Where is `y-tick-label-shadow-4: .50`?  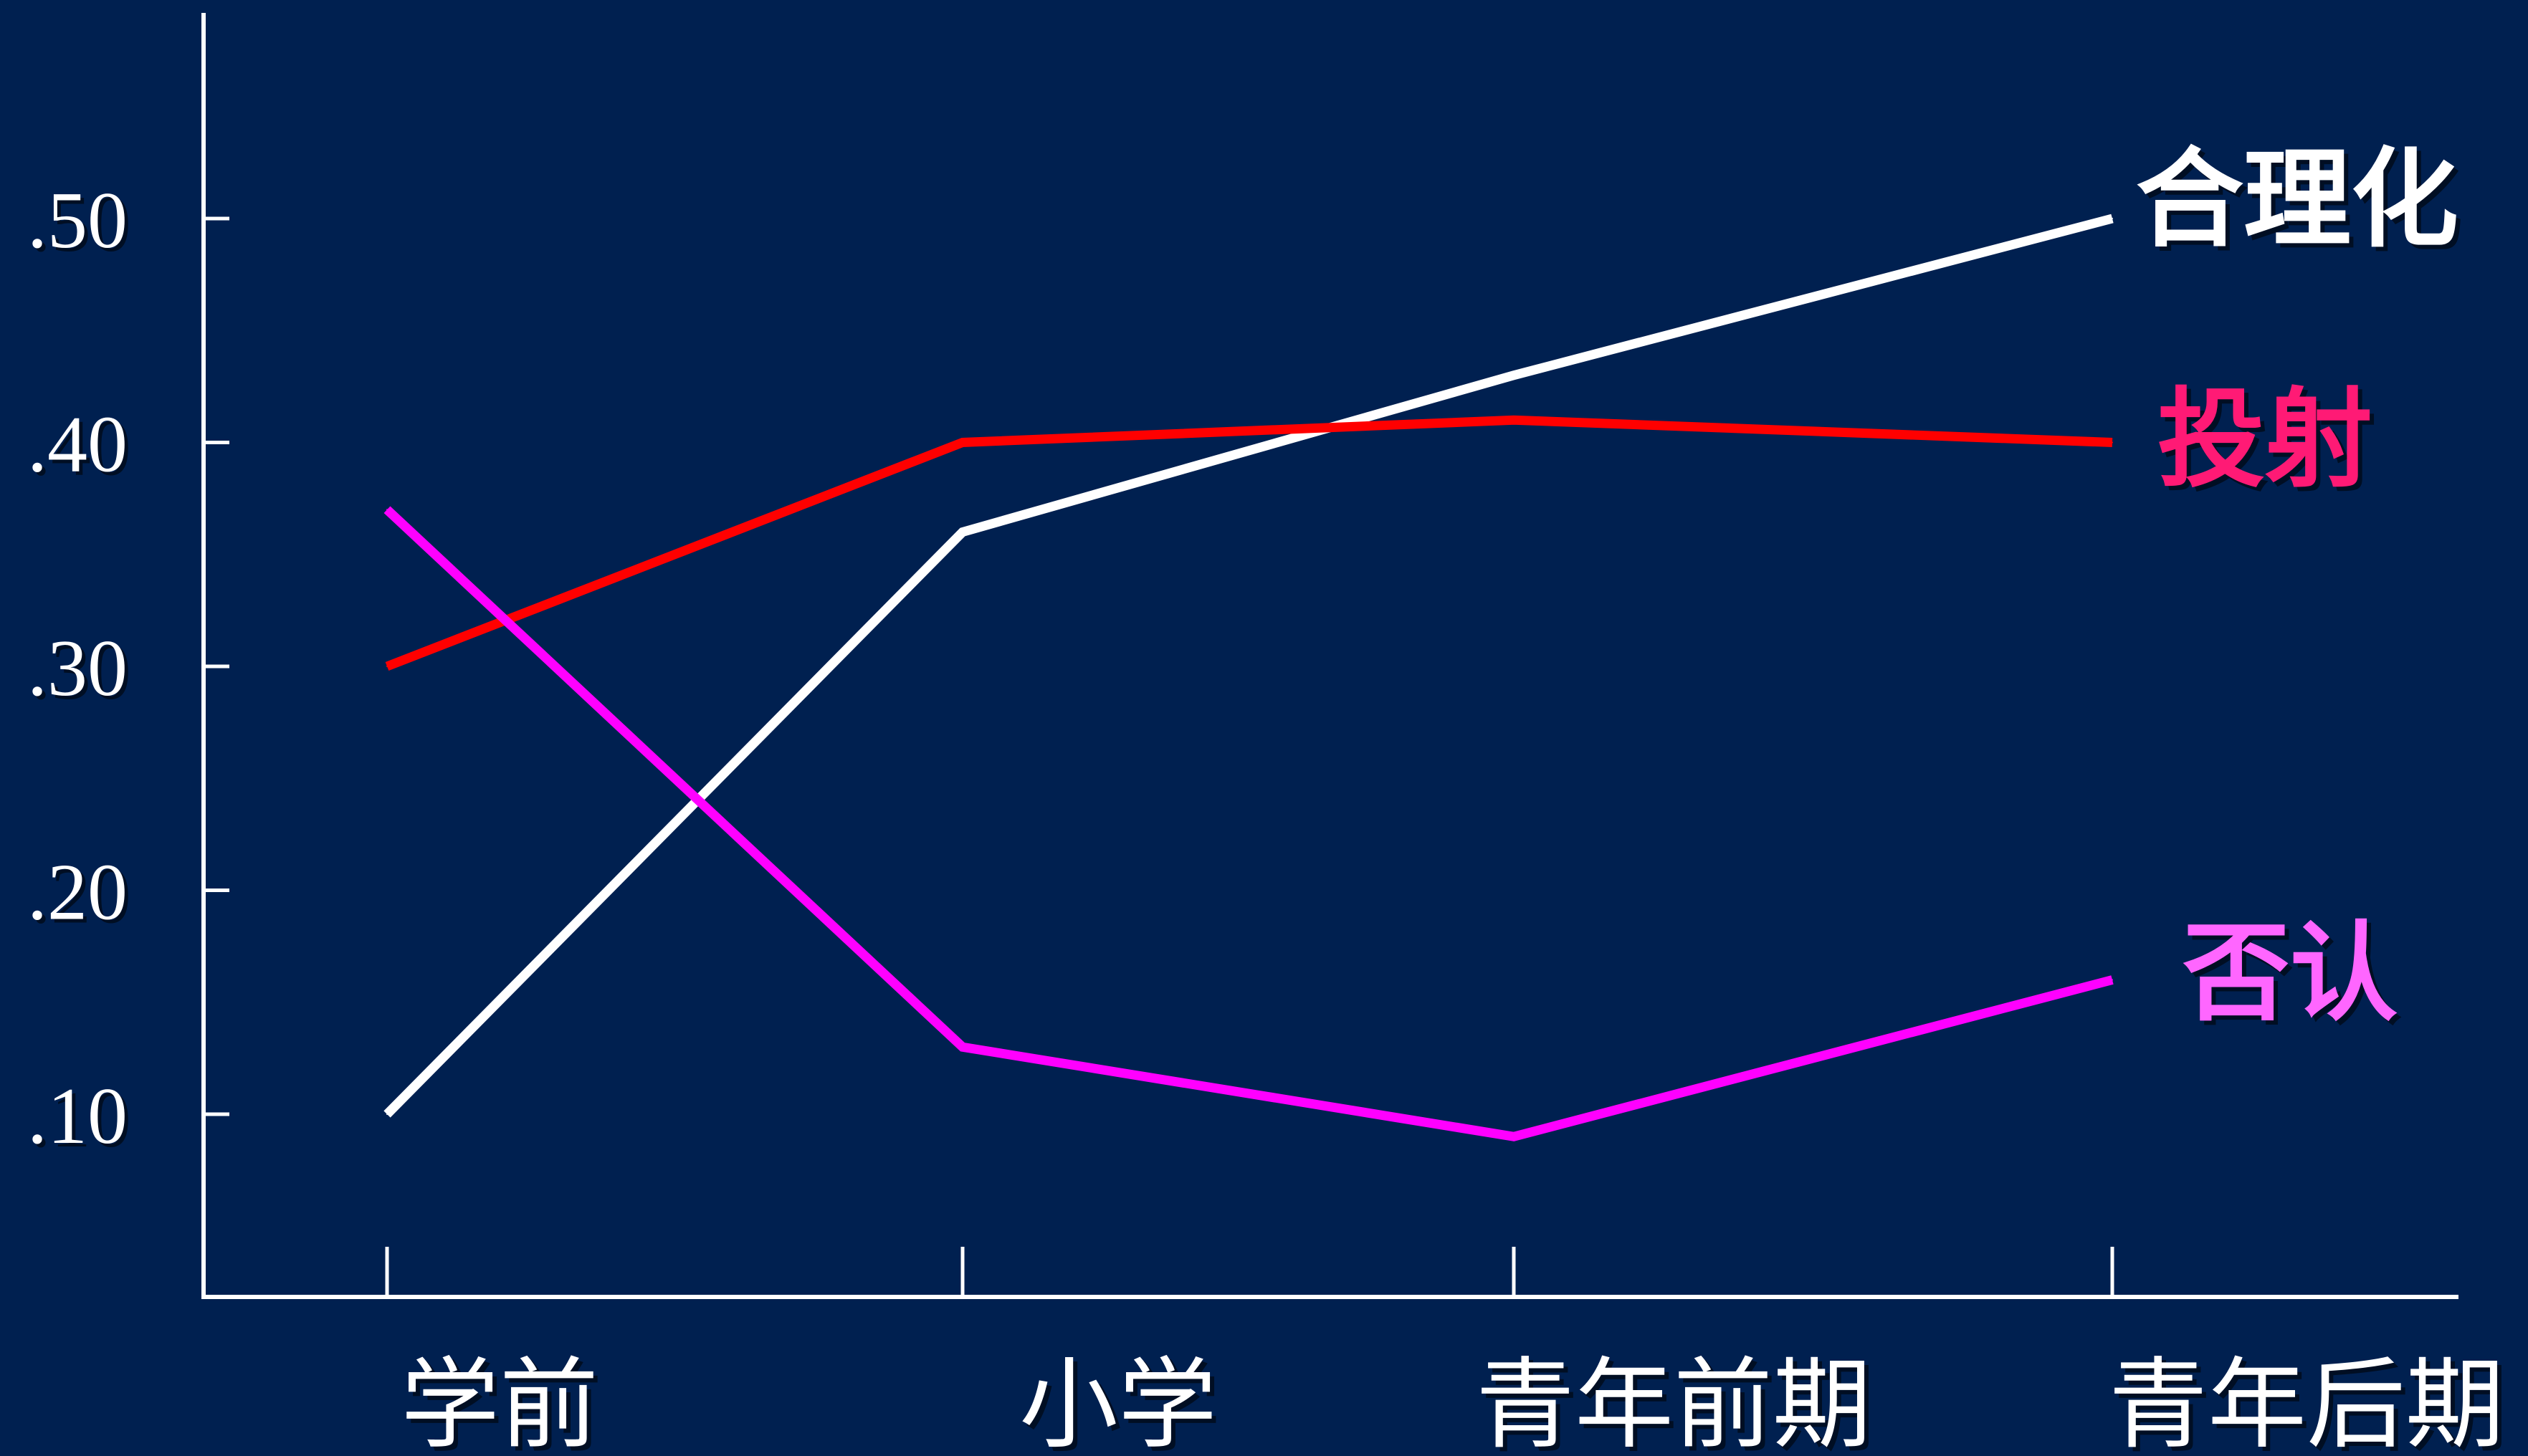
y-tick-label-shadow-4: .50 is located at coordinates (81, 224).